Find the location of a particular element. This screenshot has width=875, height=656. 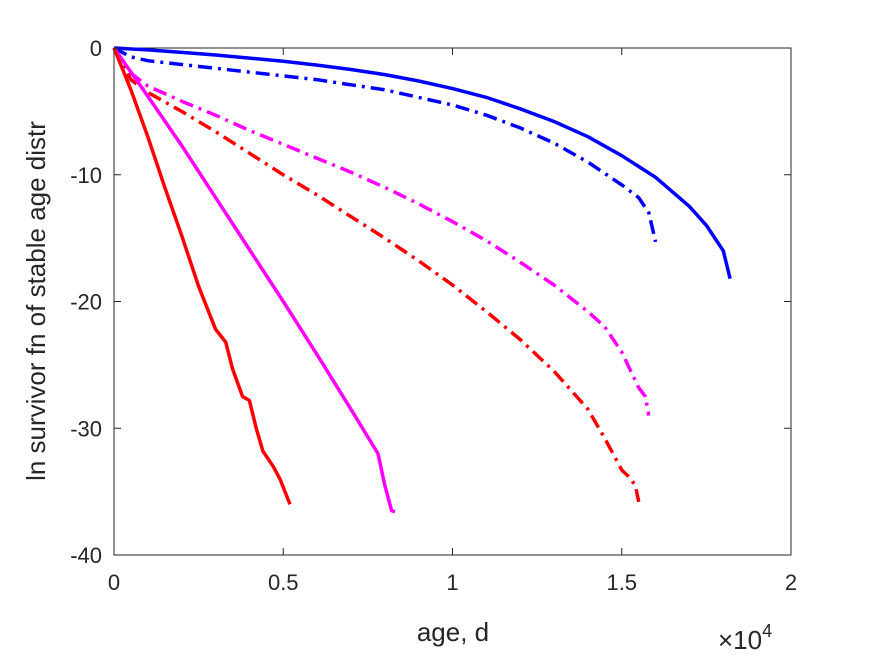

x-axis-label: age, d is located at coordinates (453, 632).